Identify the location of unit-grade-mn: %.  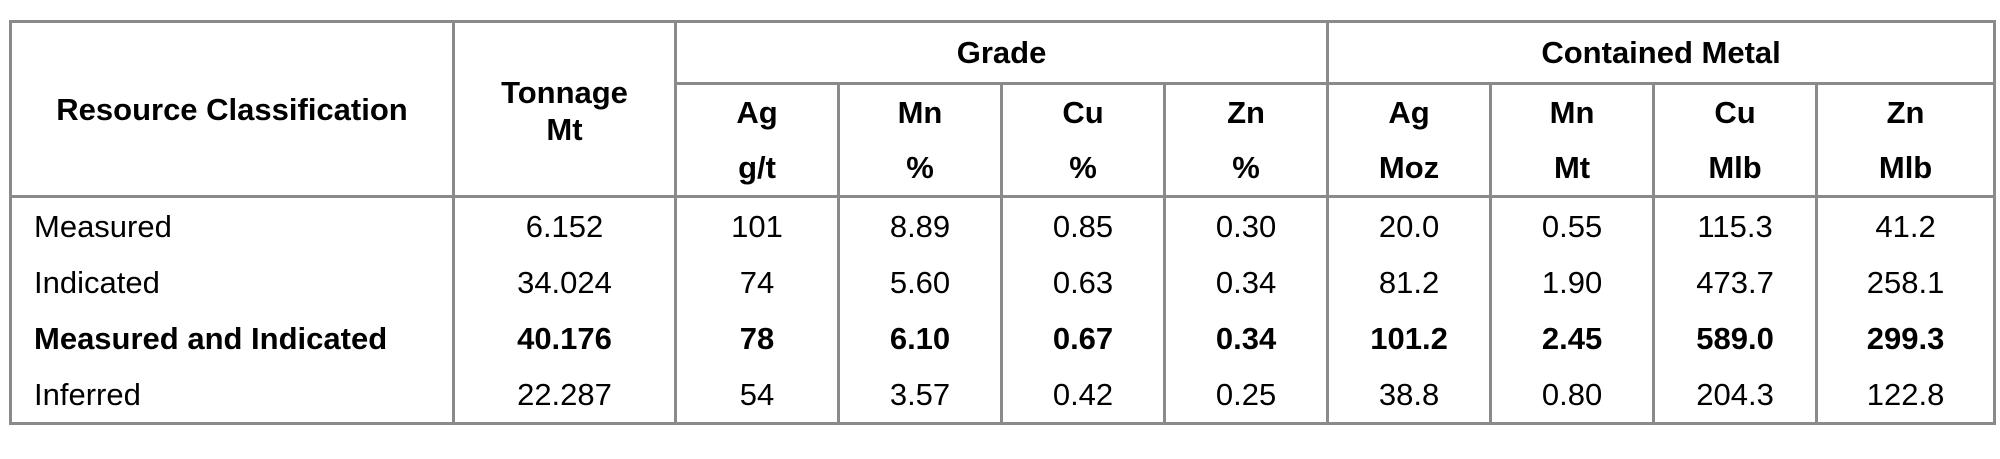
(920, 169).